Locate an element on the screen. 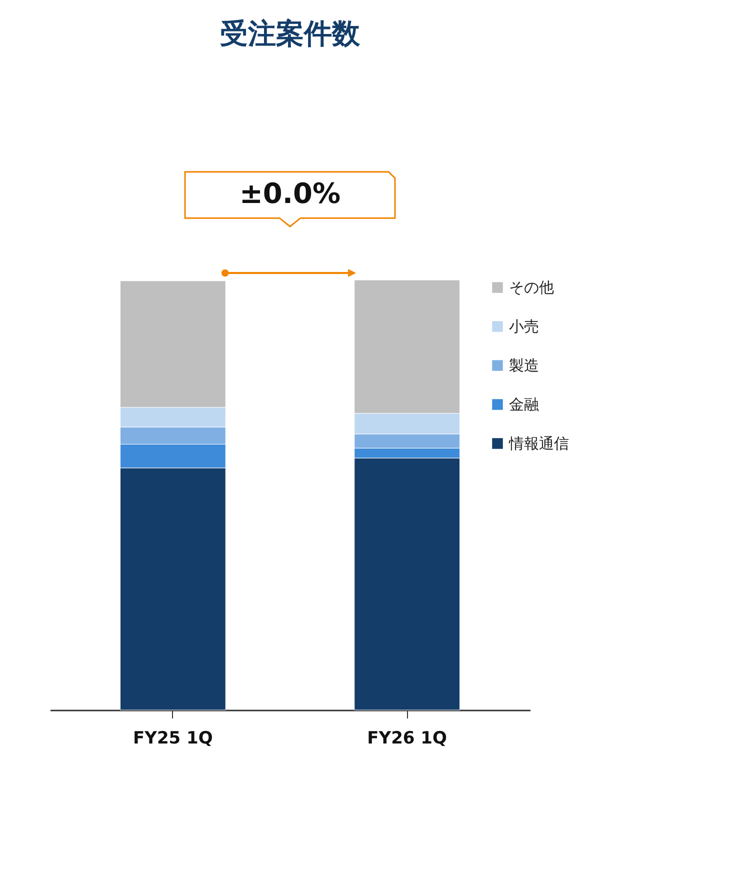 Image resolution: width=731 pixels, height=887 pixels. legend-label: 金融 is located at coordinates (524, 405).